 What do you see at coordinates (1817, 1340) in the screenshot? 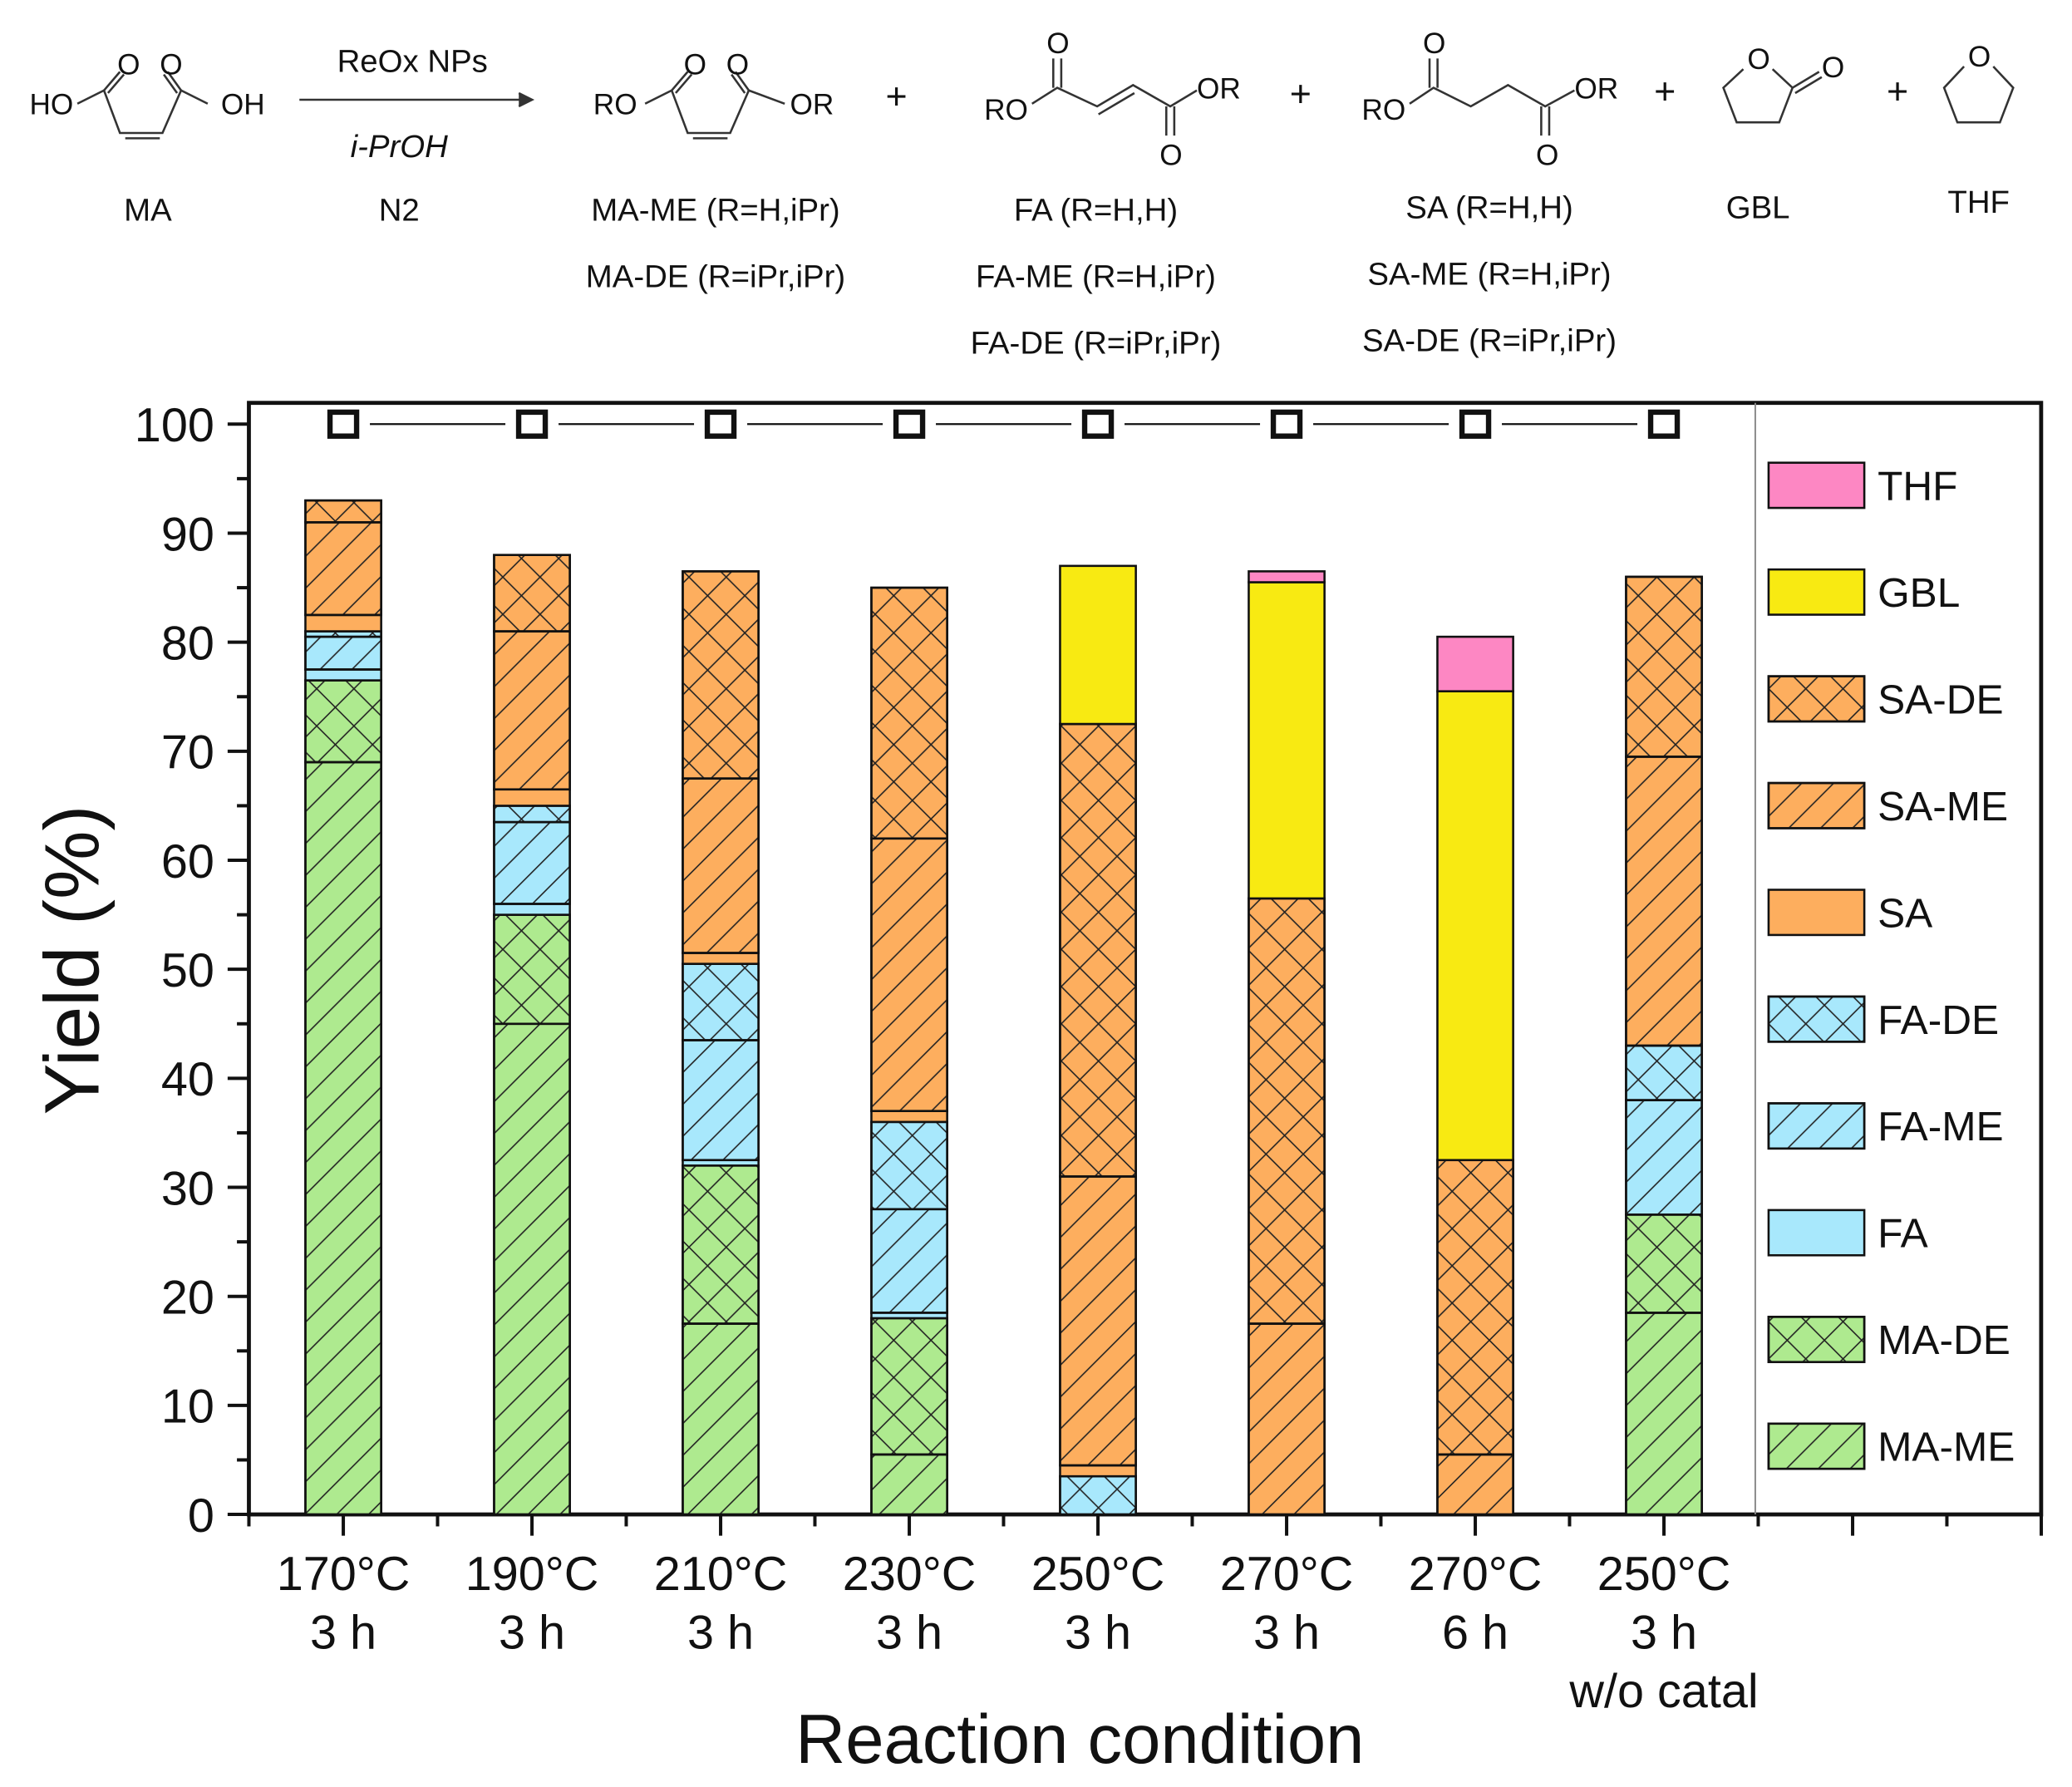
I see `legend-hatch-ma-de` at bounding box center [1817, 1340].